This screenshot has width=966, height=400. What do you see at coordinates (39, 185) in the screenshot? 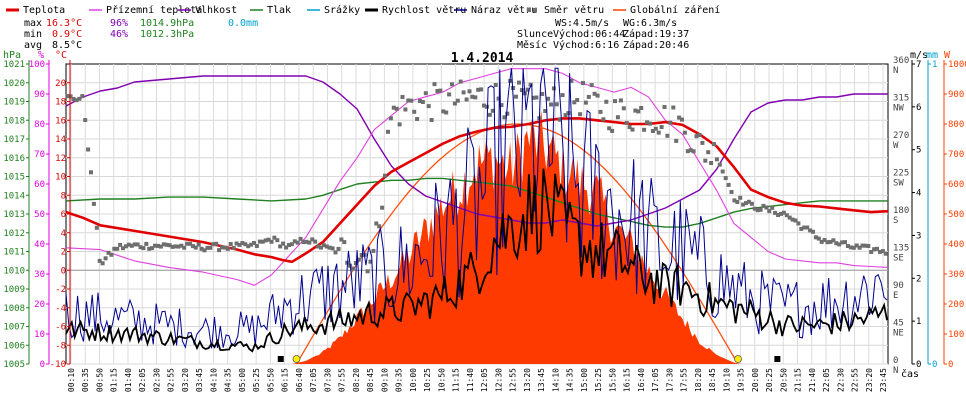
I see `humidity-axis-tick-label: 60` at bounding box center [39, 185].